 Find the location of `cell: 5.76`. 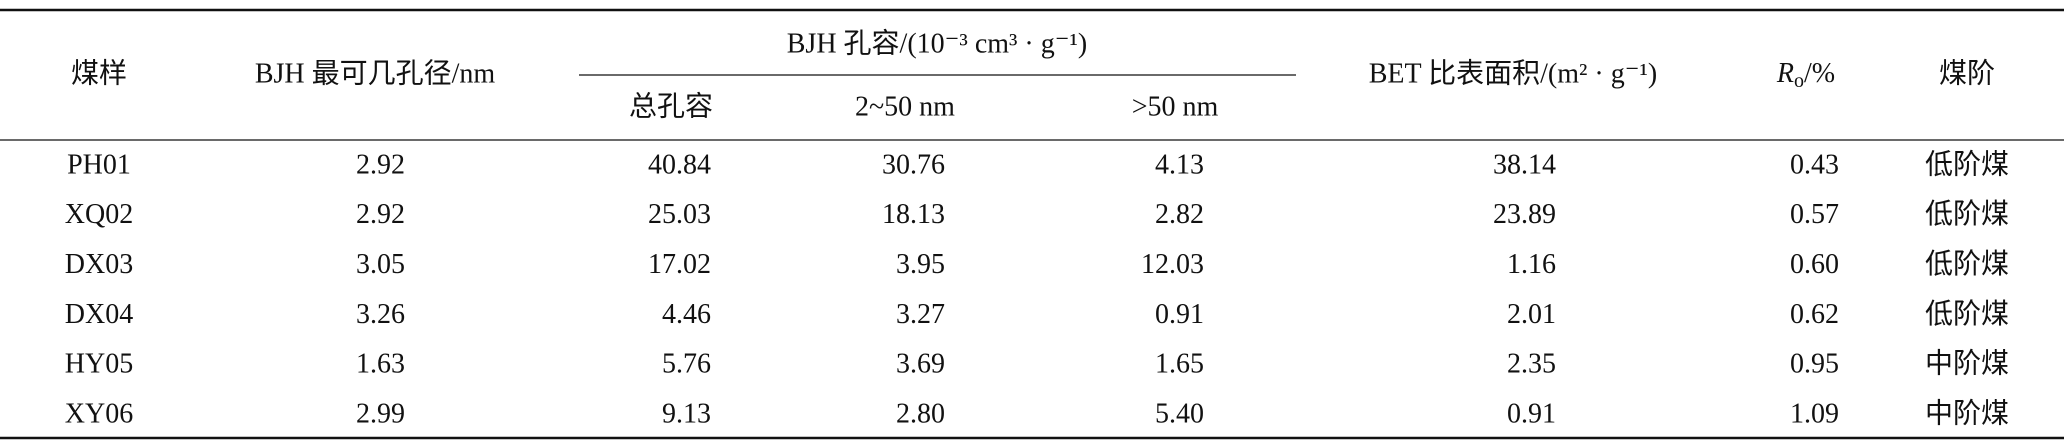

cell: 5.76 is located at coordinates (686, 364).